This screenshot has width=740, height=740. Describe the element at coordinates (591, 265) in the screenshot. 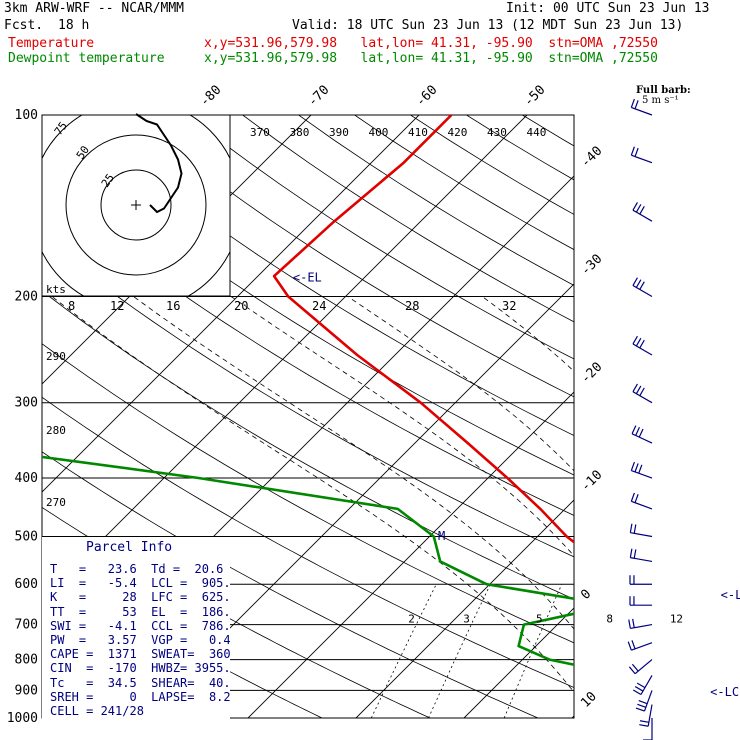

I see `isotherm-label: -30` at that location.